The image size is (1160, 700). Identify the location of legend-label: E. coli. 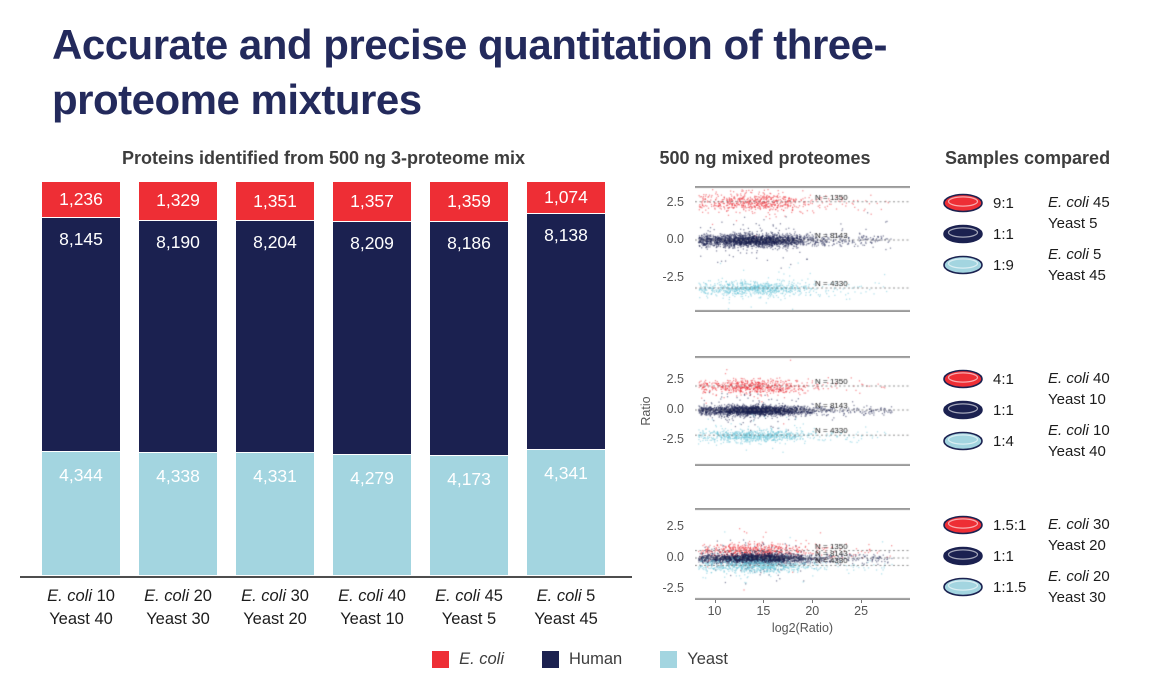
(482, 659).